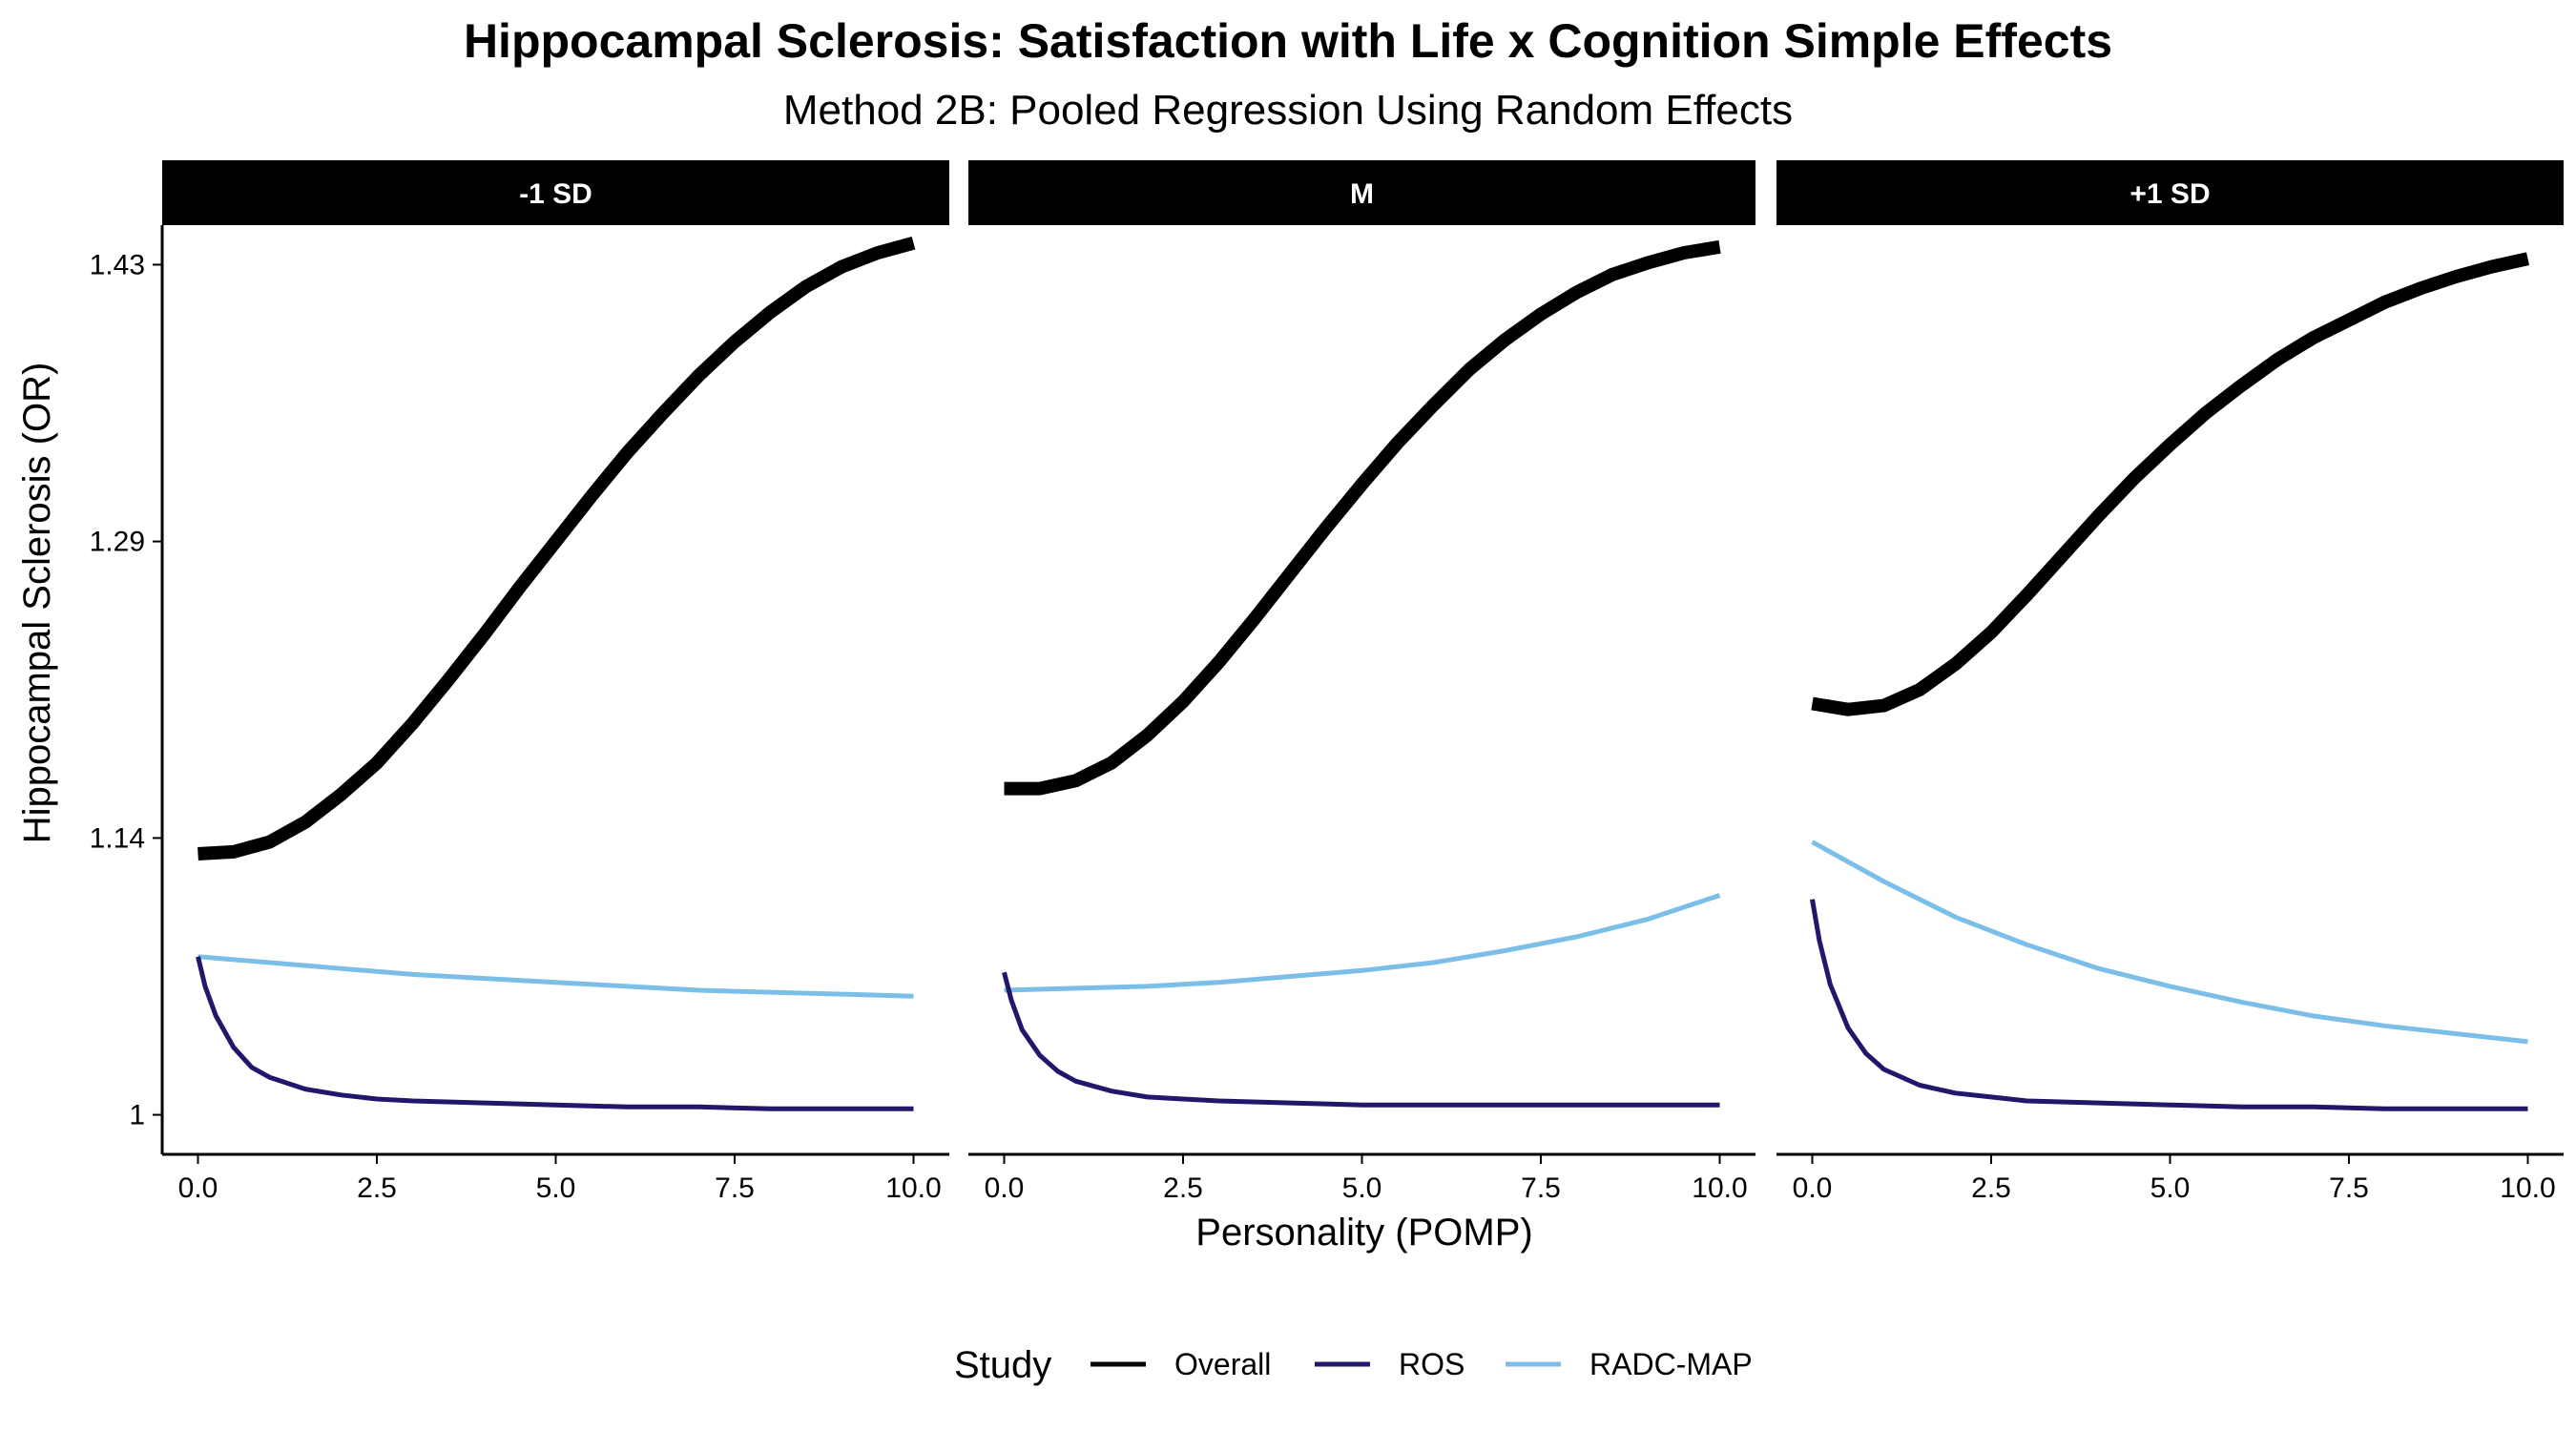 The width and height of the screenshot is (2576, 1431). I want to click on legend-label: Overall, so click(1222, 1364).